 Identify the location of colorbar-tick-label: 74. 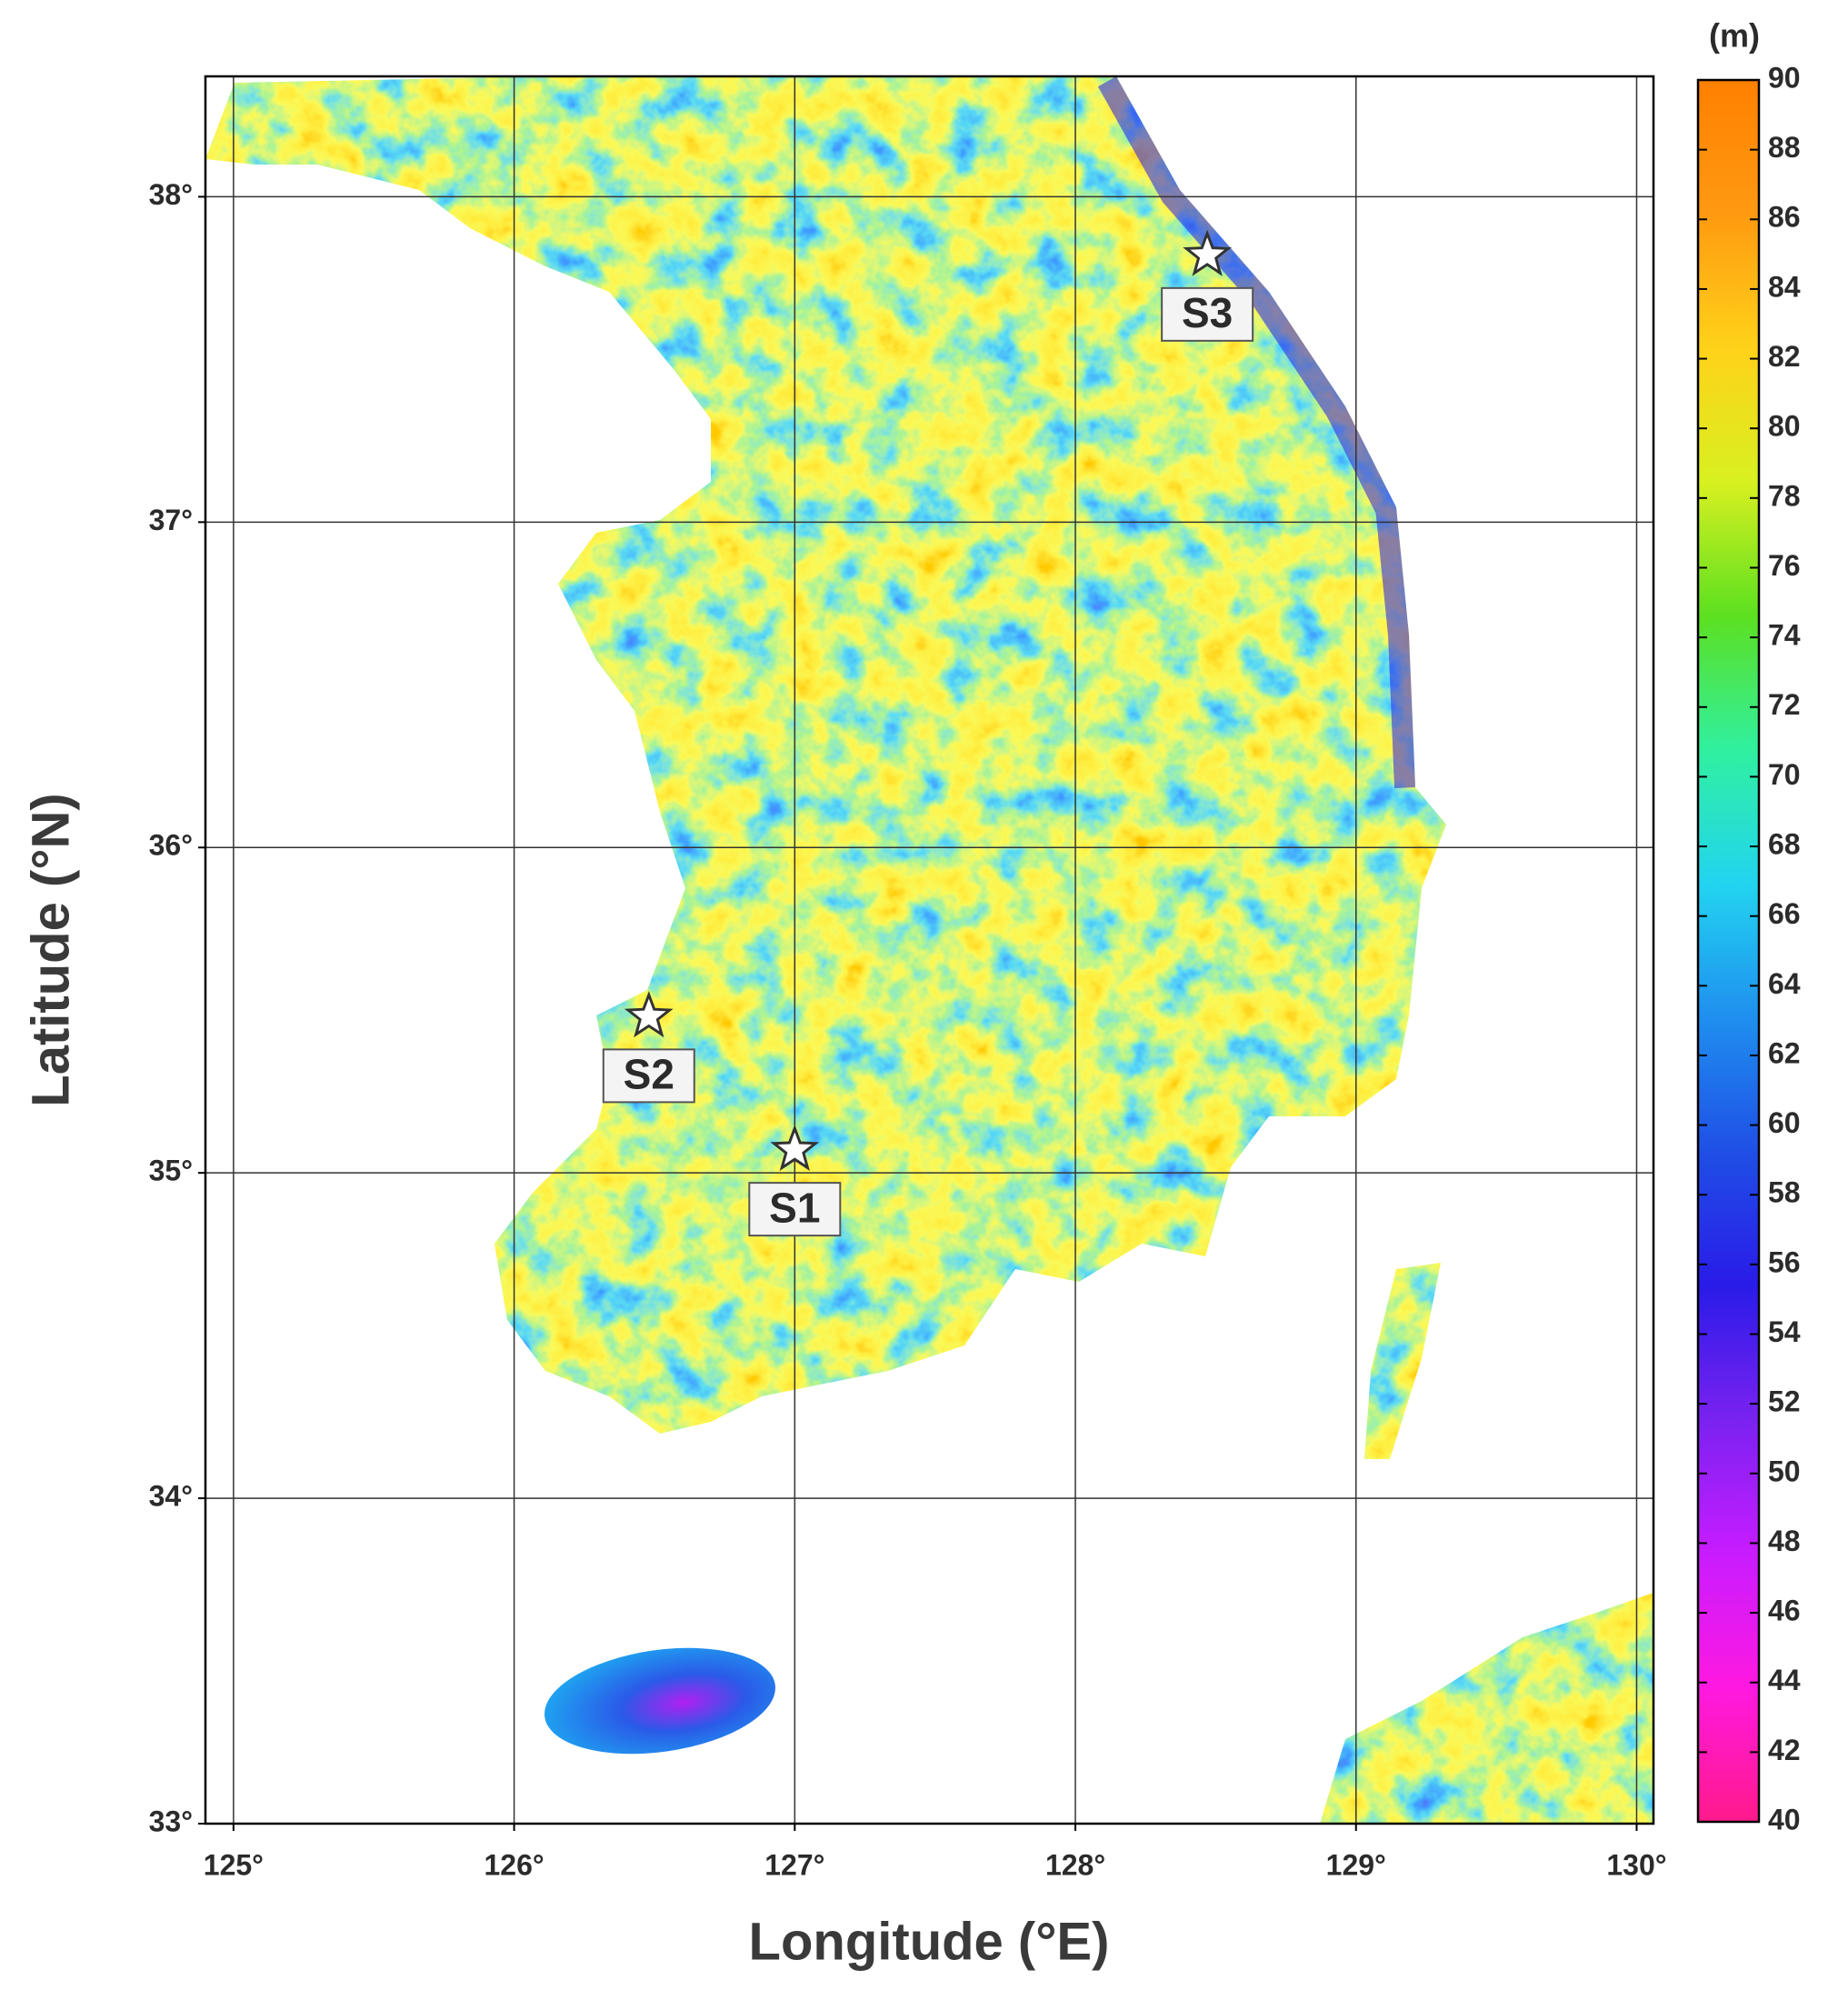
(1784, 635).